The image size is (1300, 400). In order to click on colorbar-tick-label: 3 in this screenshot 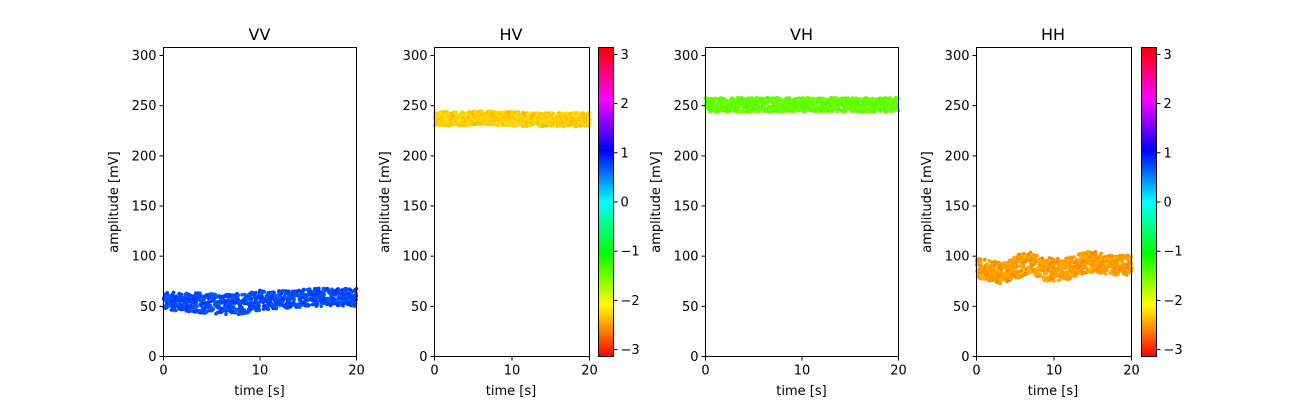, I will do `click(1168, 55)`.